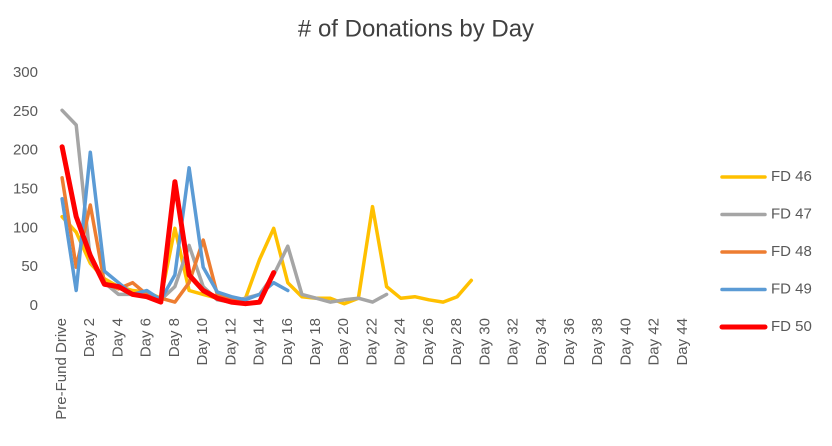 This screenshot has width=832, height=446. What do you see at coordinates (174, 337) in the screenshot?
I see `x-tick-label: Day 8` at bounding box center [174, 337].